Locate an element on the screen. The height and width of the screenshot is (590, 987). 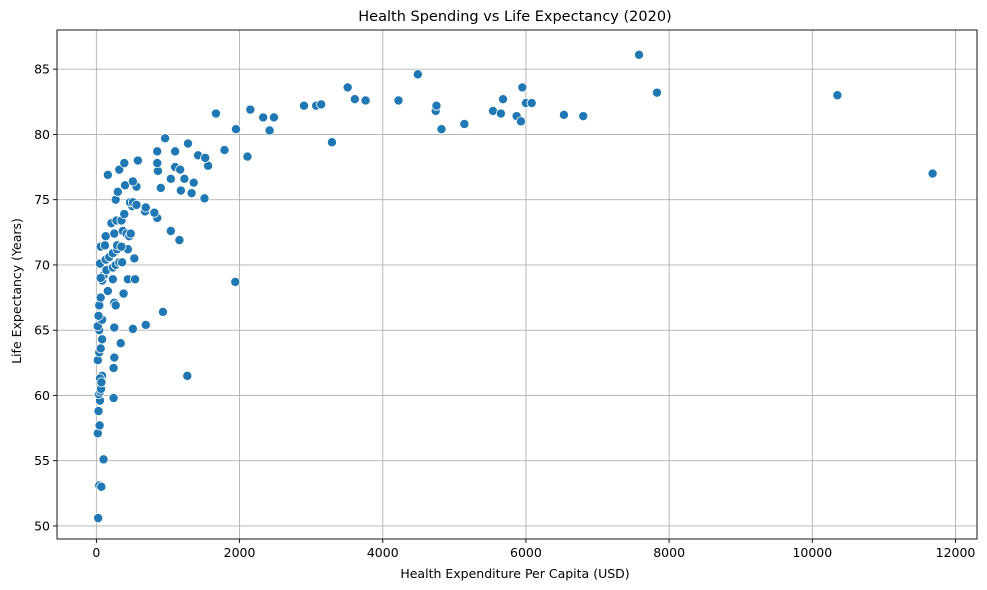
x-tick-label: 4000 is located at coordinates (383, 552).